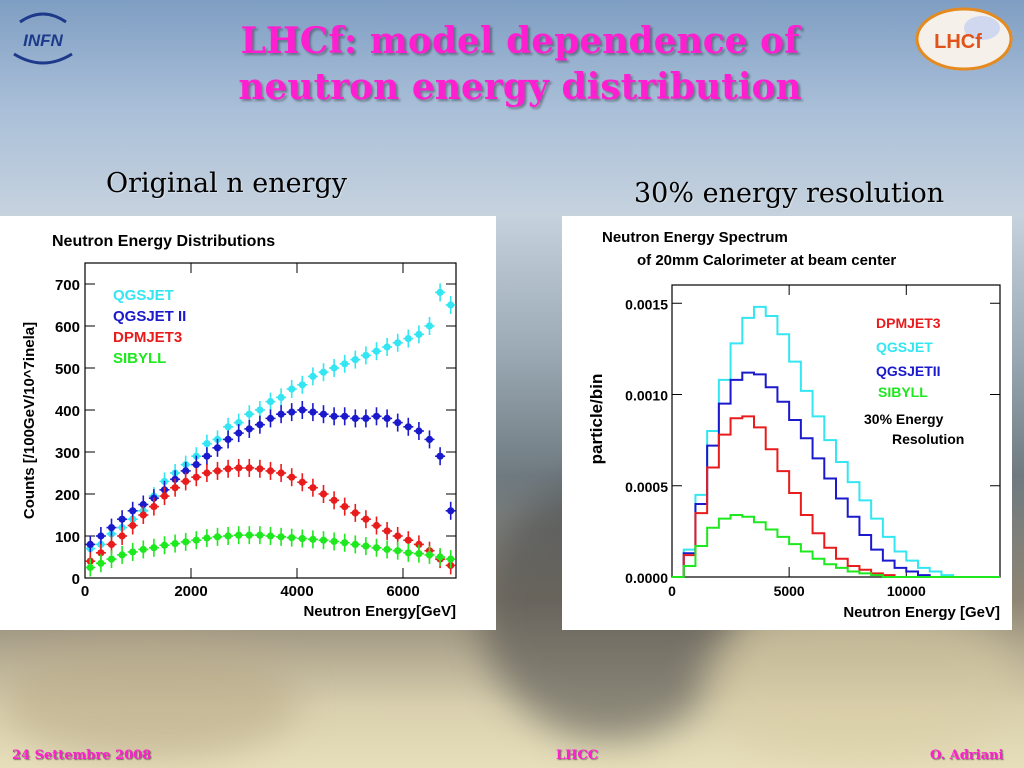 The width and height of the screenshot is (1024, 768). Describe the element at coordinates (227, 183) in the screenshot. I see `subtitle-left: Original n energy` at that location.